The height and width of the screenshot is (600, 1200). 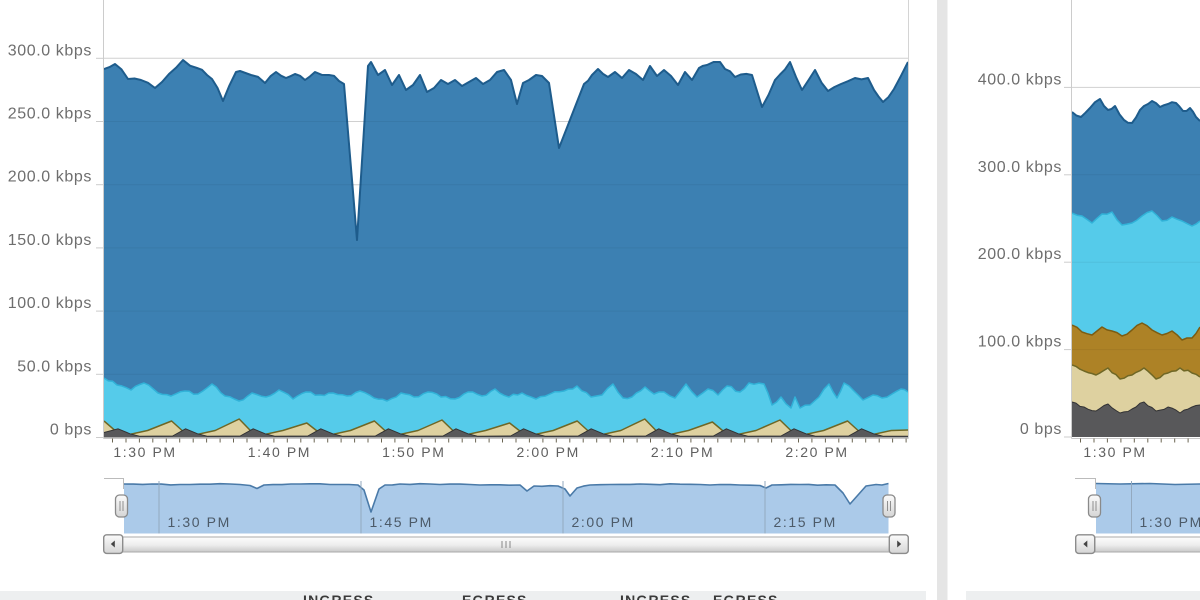 I want to click on svg-text: 1:40 PM, so click(x=279, y=452).